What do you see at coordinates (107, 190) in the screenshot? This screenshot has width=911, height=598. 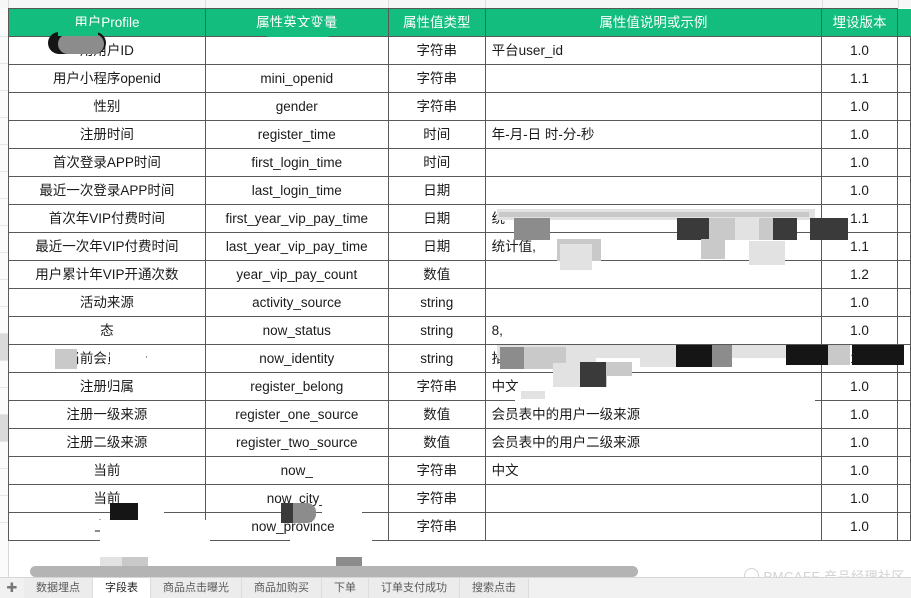 I see `cell-profile-name: 最近一次登录APP时间` at bounding box center [107, 190].